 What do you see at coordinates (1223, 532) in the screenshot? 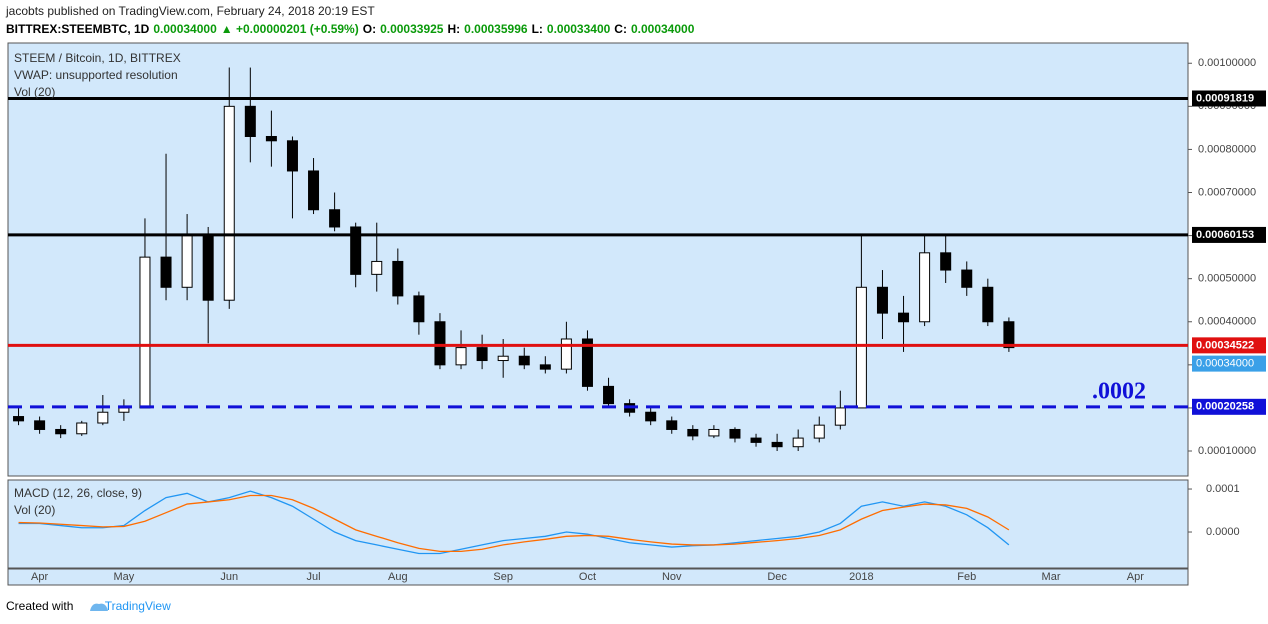
I see `y-tick-label: 0.0000` at bounding box center [1223, 532].